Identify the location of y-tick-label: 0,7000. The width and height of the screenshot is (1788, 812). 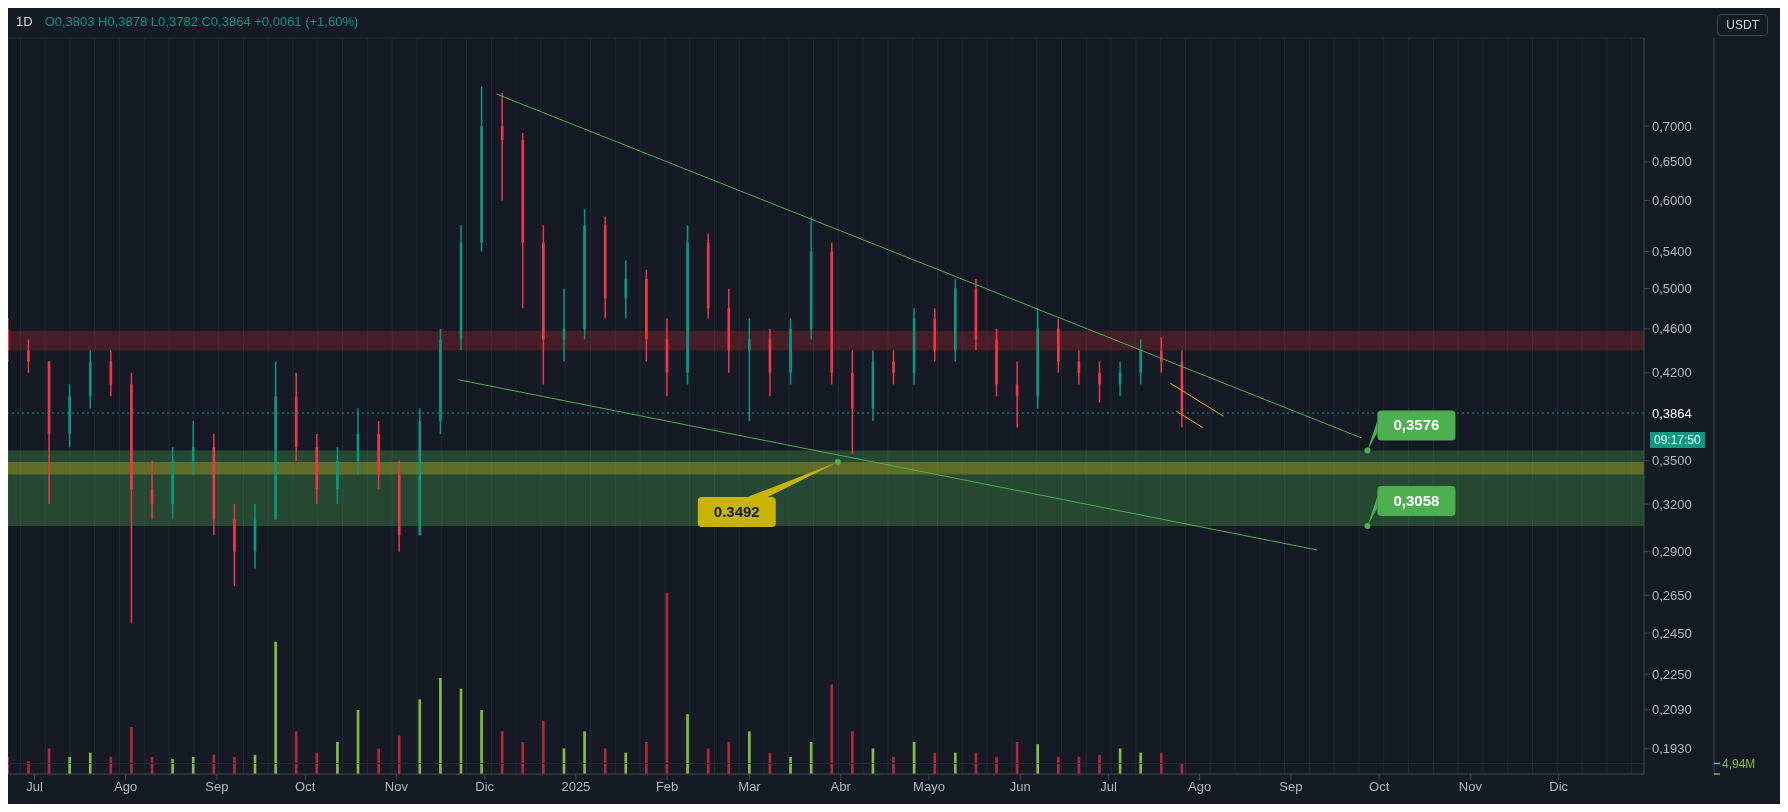
(1672, 126).